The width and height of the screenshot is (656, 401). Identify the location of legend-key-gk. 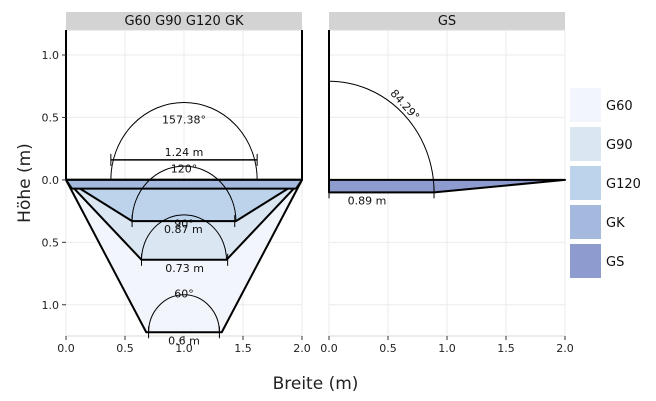
(585, 222).